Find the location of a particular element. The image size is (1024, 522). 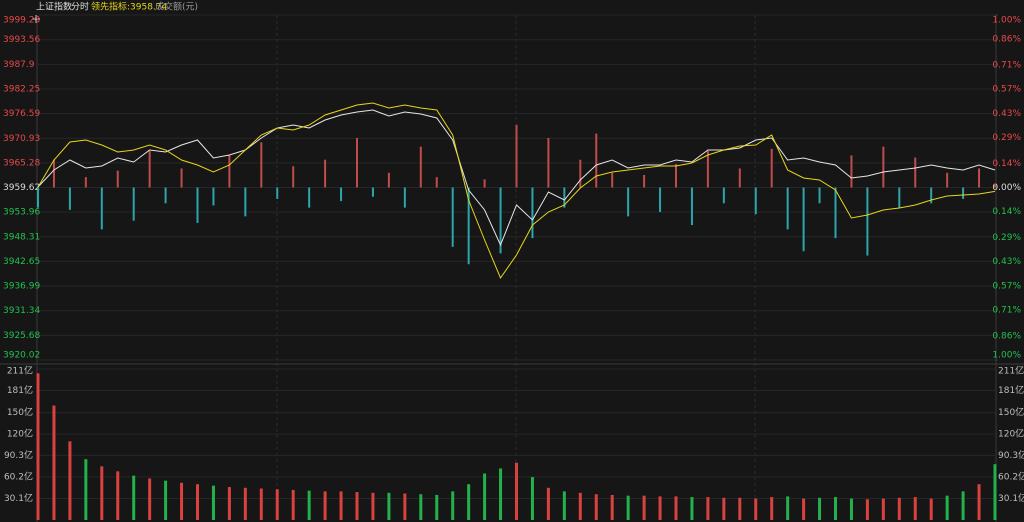

y-tick-label: 3936.99 is located at coordinates (21, 287).